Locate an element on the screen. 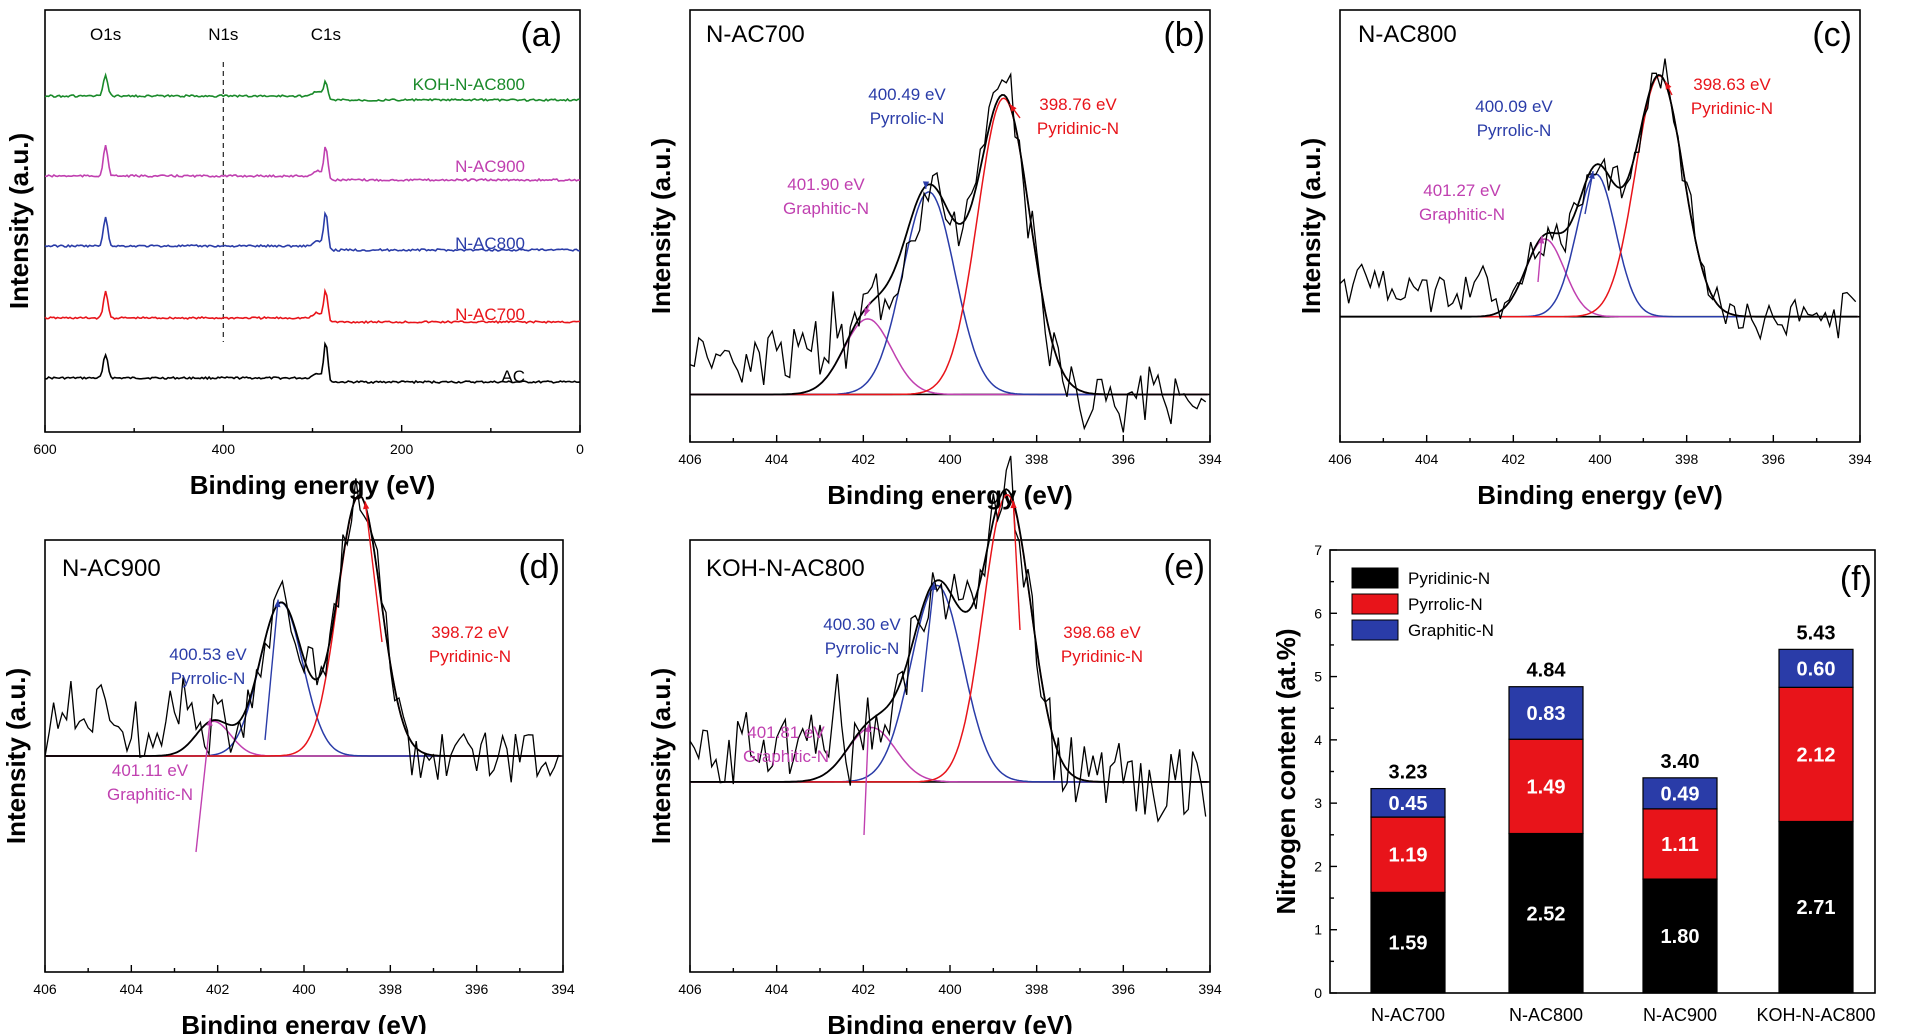 The width and height of the screenshot is (1905, 1034). panel-label: (a) is located at coordinates (541, 35).